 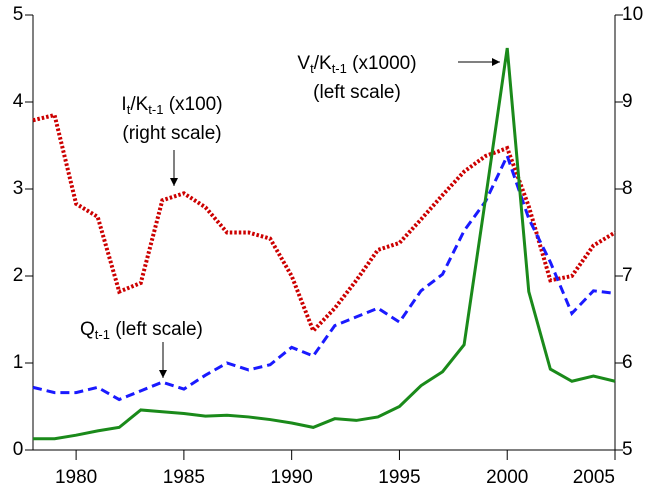 What do you see at coordinates (627, 275) in the screenshot?
I see `y2-tick-label: 7` at bounding box center [627, 275].